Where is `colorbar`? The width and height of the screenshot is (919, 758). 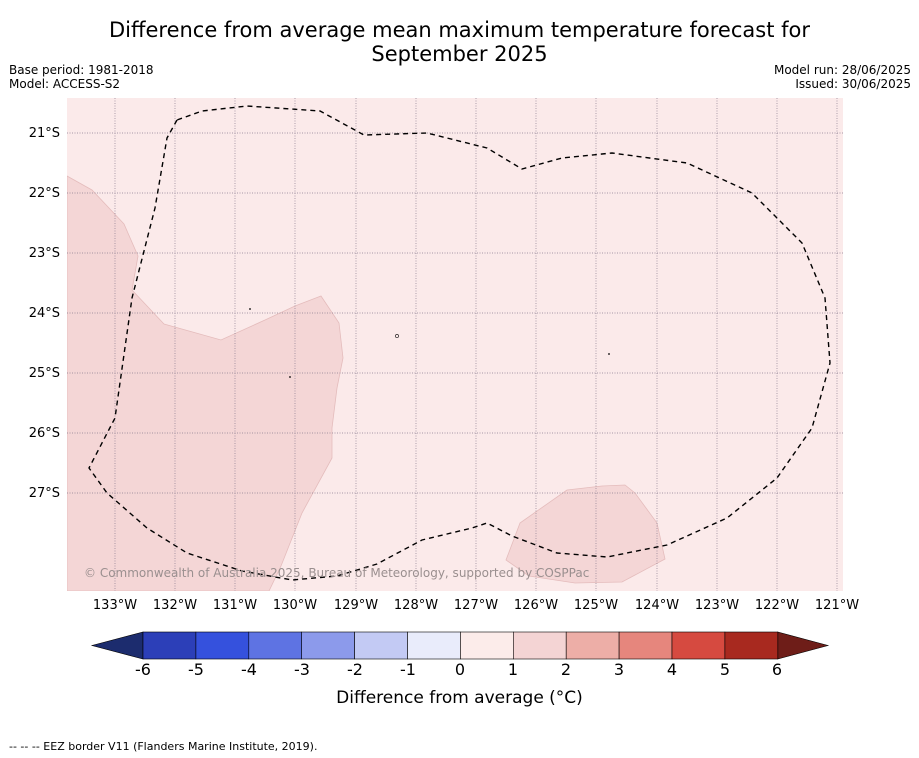 colorbar is located at coordinates (460, 645).